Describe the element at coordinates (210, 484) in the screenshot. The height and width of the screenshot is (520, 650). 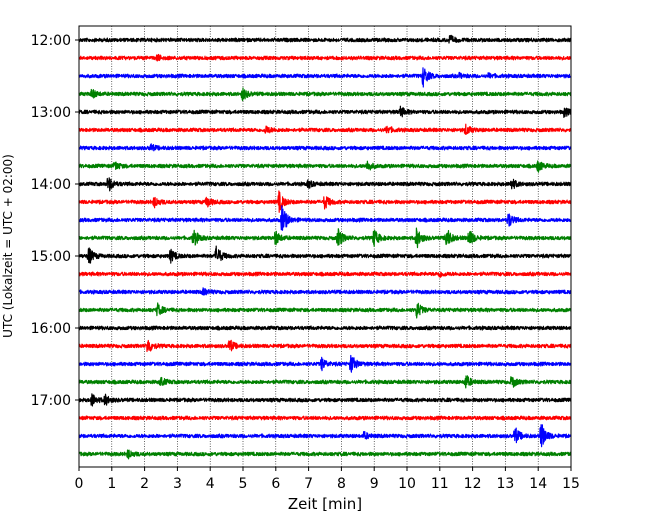
I see `x-tick-label: 4` at that location.